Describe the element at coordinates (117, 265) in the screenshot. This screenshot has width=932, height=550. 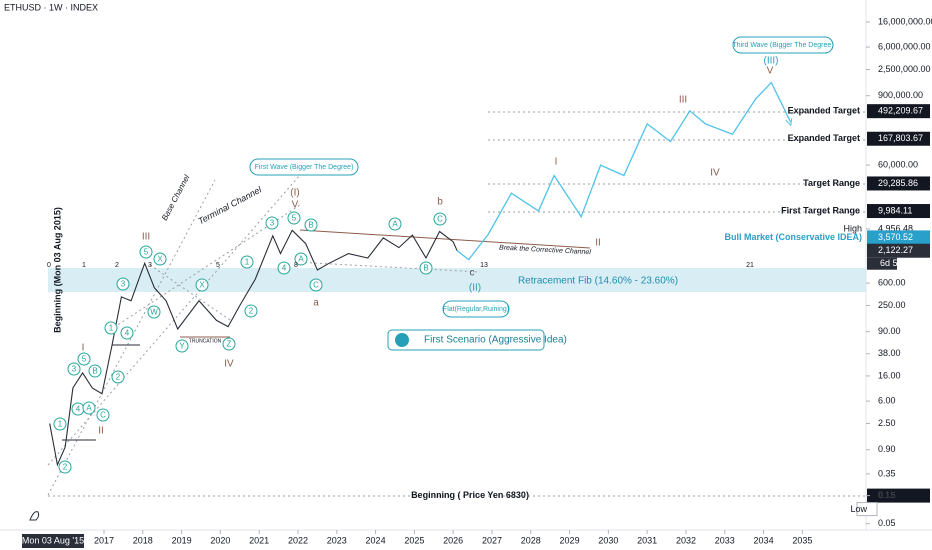
I see `fib-time-label: 2` at that location.